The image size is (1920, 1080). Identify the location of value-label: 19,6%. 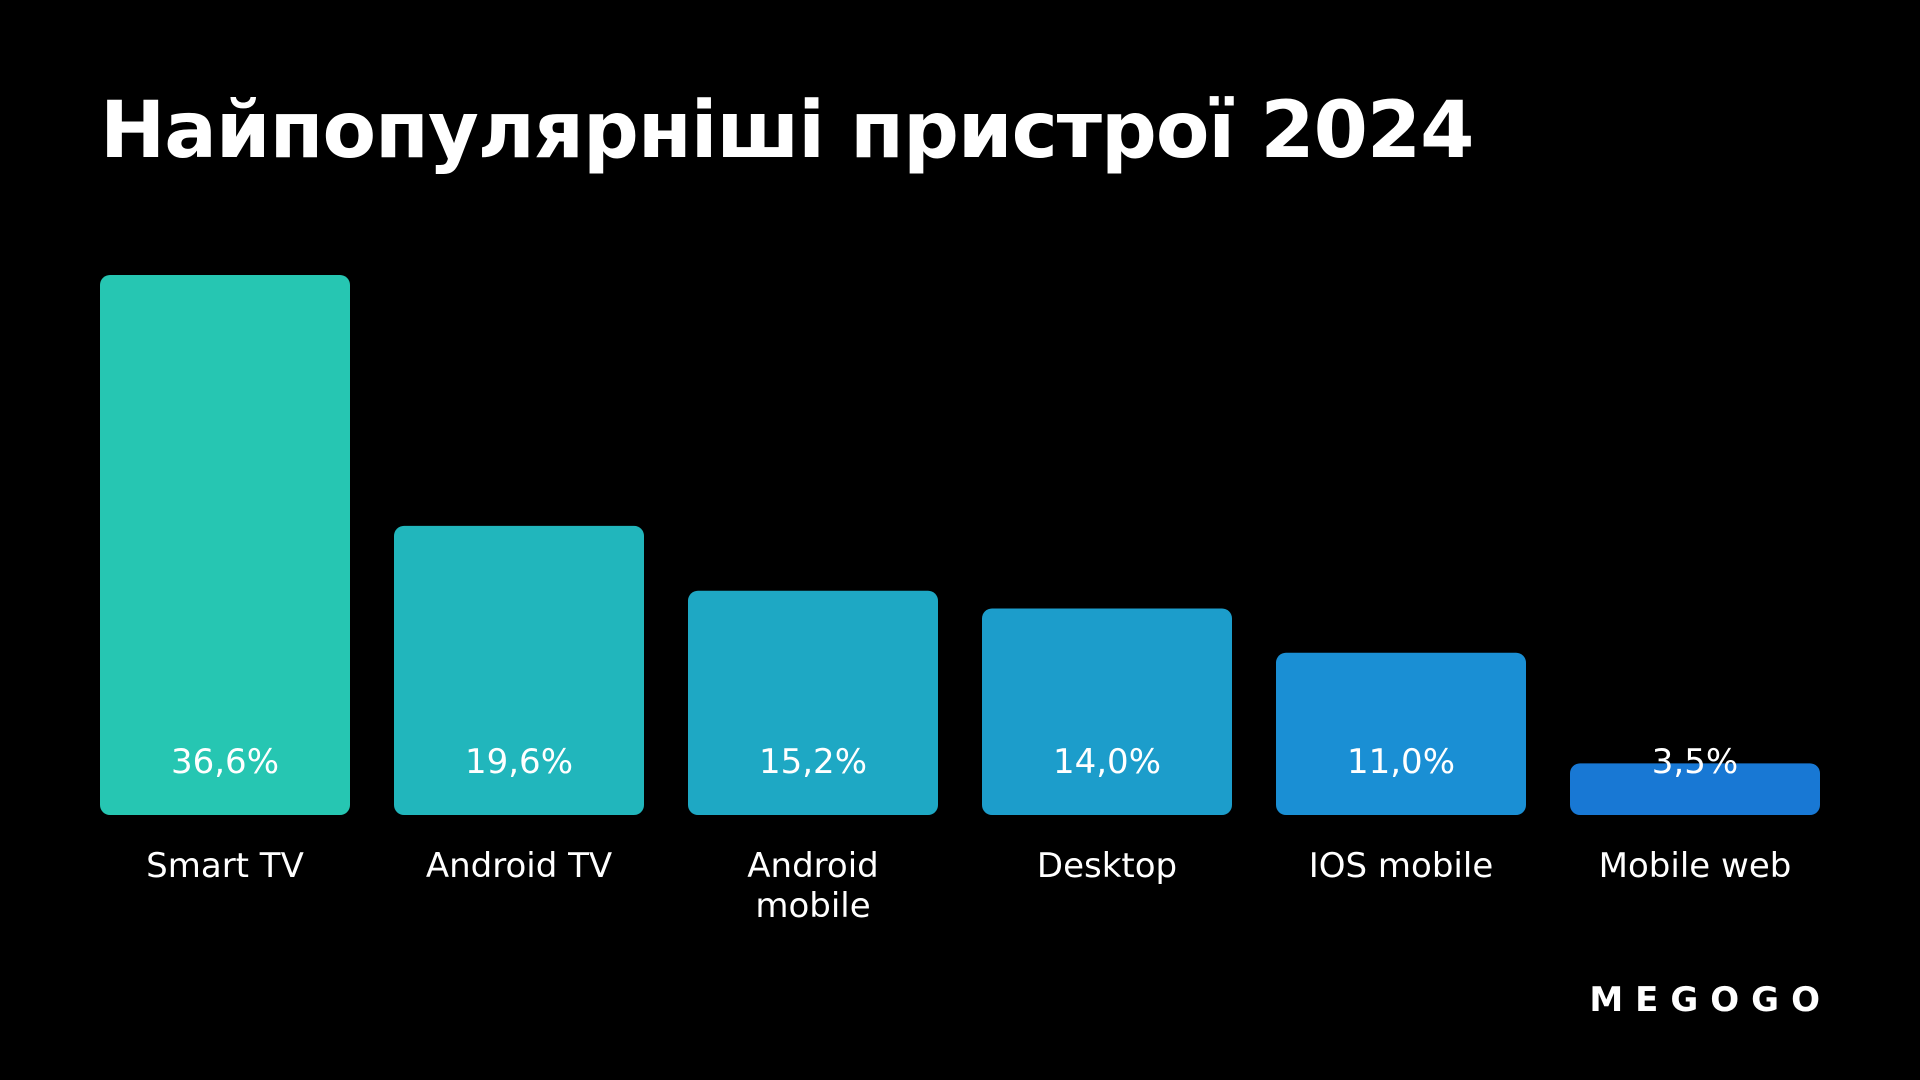
(519, 762).